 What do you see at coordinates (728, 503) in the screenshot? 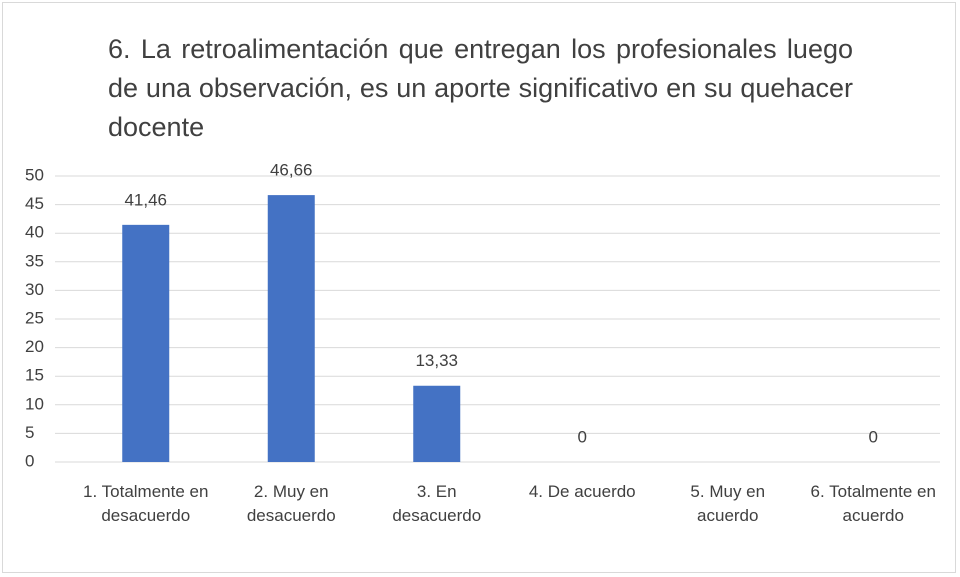
I see `x-tick-label: 5. Muy en acuerdo` at bounding box center [728, 503].